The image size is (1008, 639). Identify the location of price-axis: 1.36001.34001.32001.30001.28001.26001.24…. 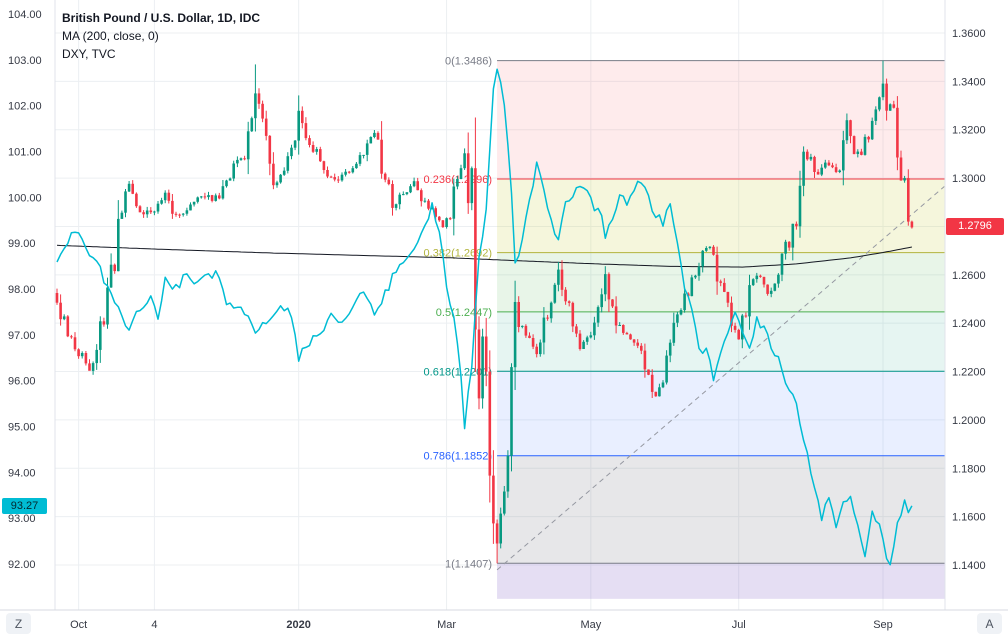
(969, 300).